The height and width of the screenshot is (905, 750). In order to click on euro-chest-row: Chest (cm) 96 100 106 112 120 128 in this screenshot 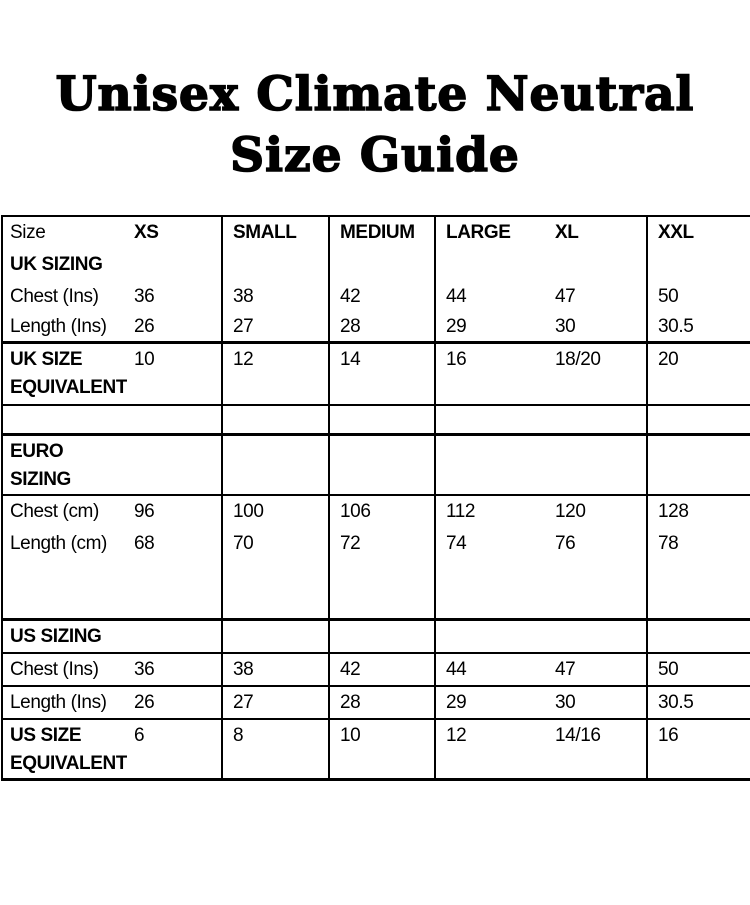, I will do `click(376, 511)`.